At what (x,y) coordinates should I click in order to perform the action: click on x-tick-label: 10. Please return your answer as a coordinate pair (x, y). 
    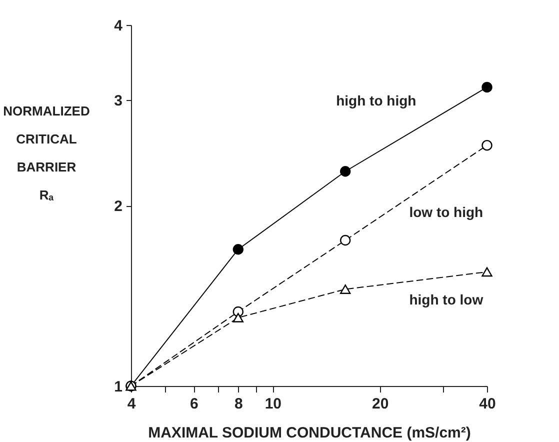
    Looking at the image, I should click on (273, 404).